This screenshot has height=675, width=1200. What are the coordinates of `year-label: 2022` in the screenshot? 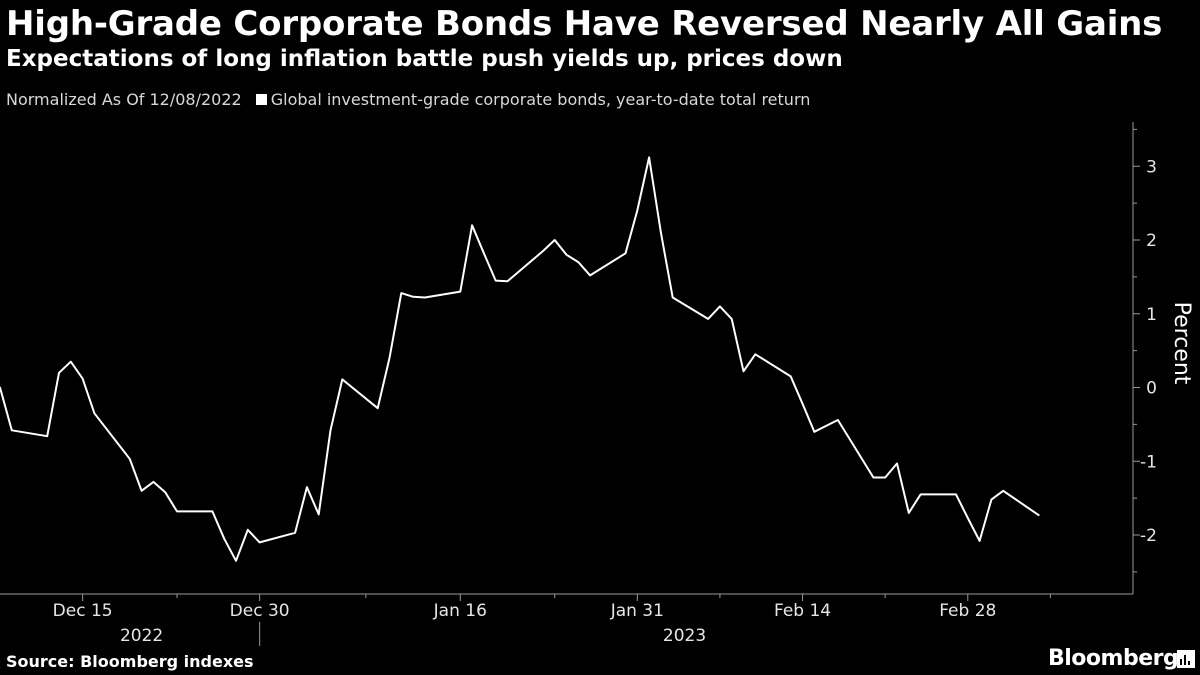 It's located at (141, 636).